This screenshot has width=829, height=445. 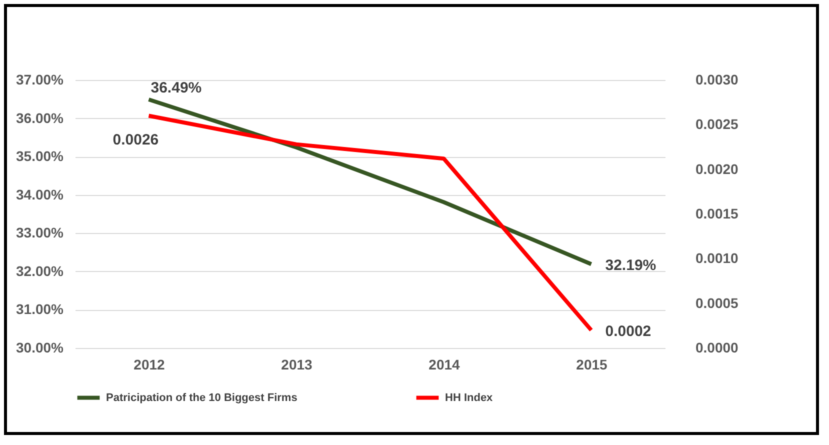 What do you see at coordinates (717, 348) in the screenshot?
I see `y2-tick-label: 0.0000` at bounding box center [717, 348].